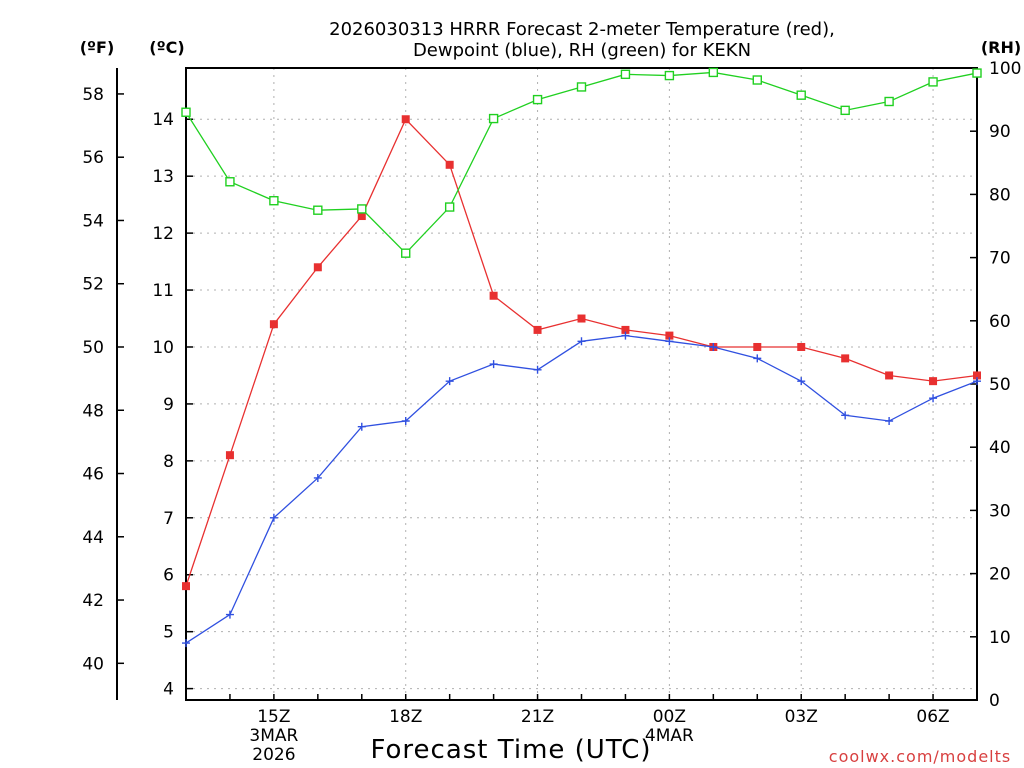 The width and height of the screenshot is (1024, 768). Describe the element at coordinates (1005, 69) in the screenshot. I see `rh-tick-label: 100` at that location.